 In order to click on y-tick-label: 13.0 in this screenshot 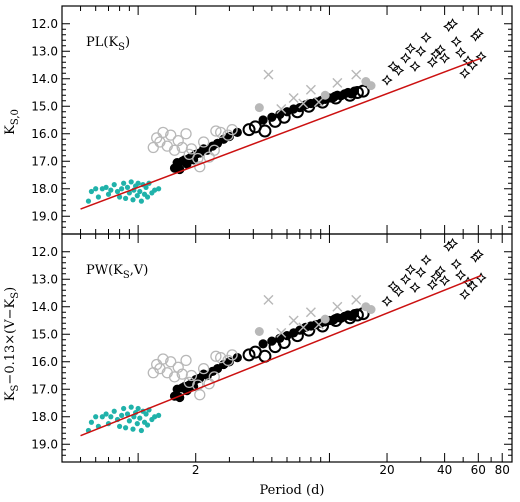, I will do `click(44, 51)`.